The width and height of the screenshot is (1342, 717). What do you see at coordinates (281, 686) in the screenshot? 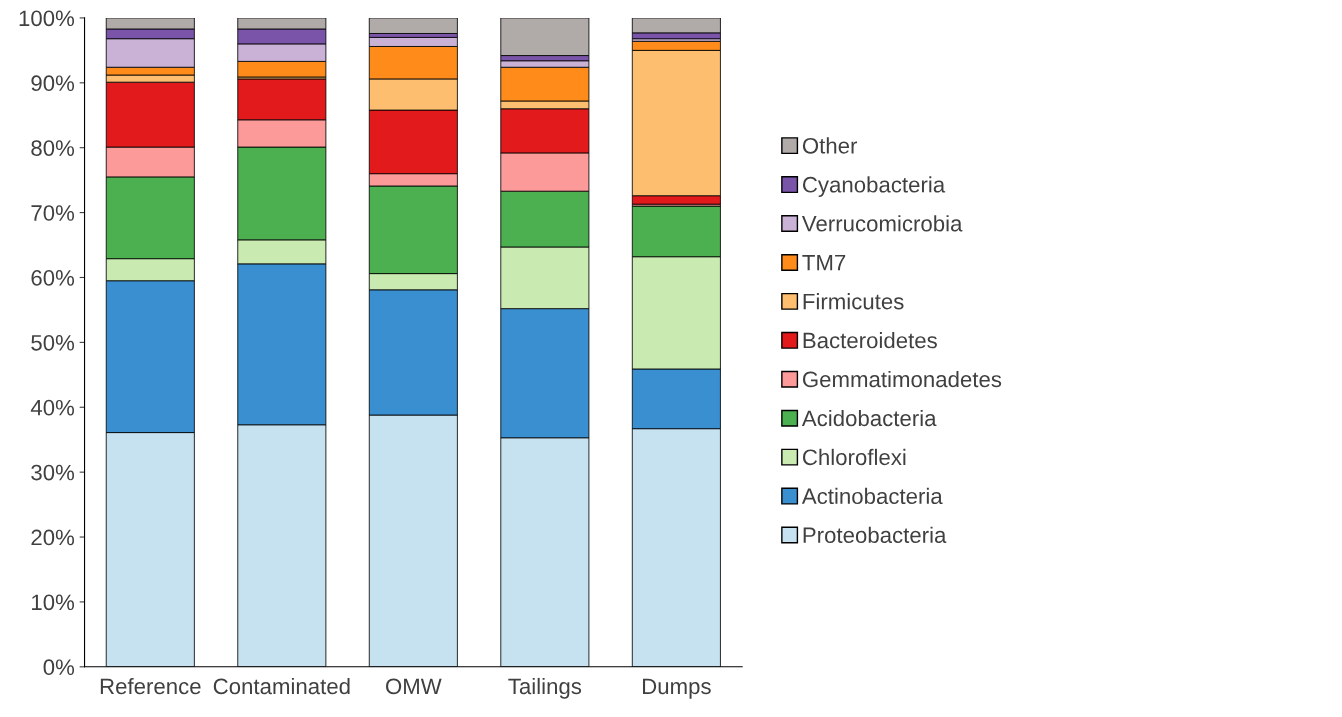
I see `x-tick-label: Contaminated` at bounding box center [281, 686].